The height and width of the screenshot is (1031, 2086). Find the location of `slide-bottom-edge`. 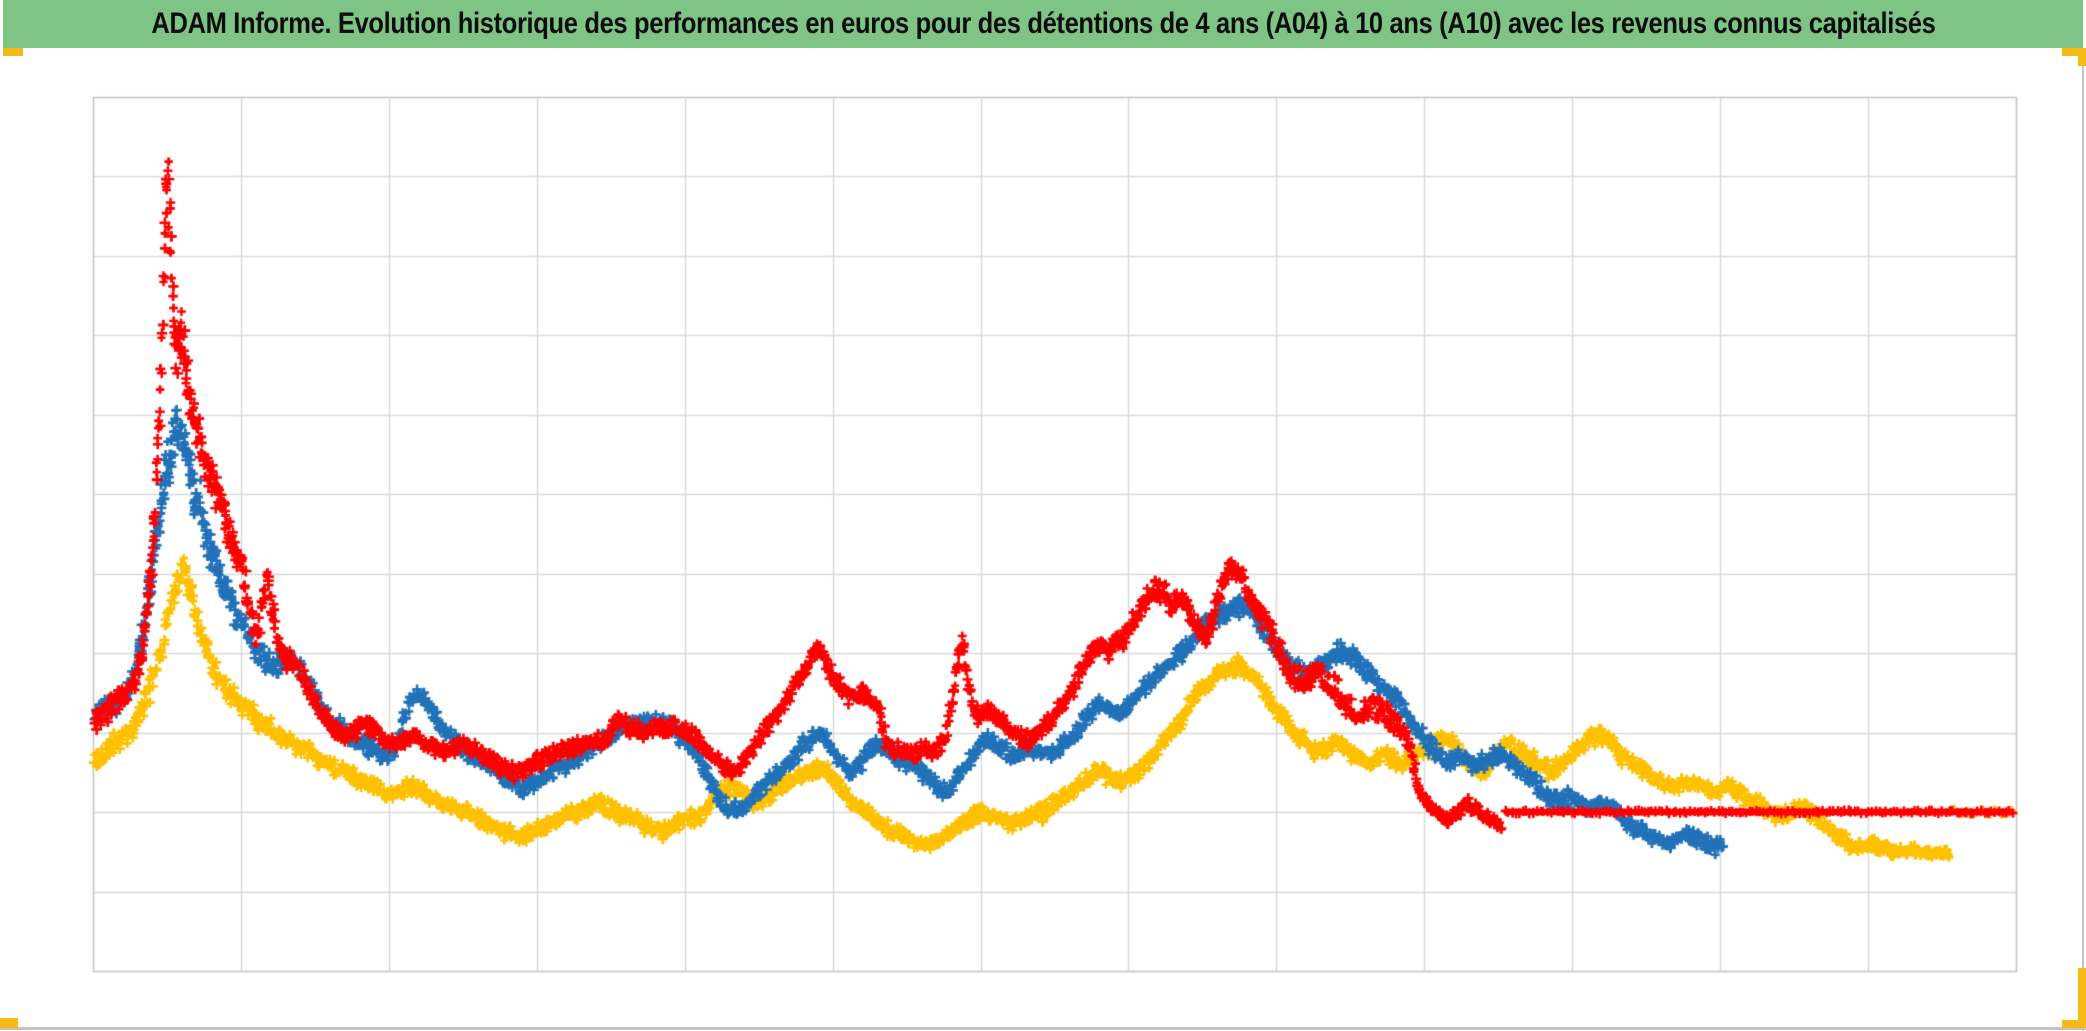

slide-bottom-edge is located at coordinates (1043, 1028).